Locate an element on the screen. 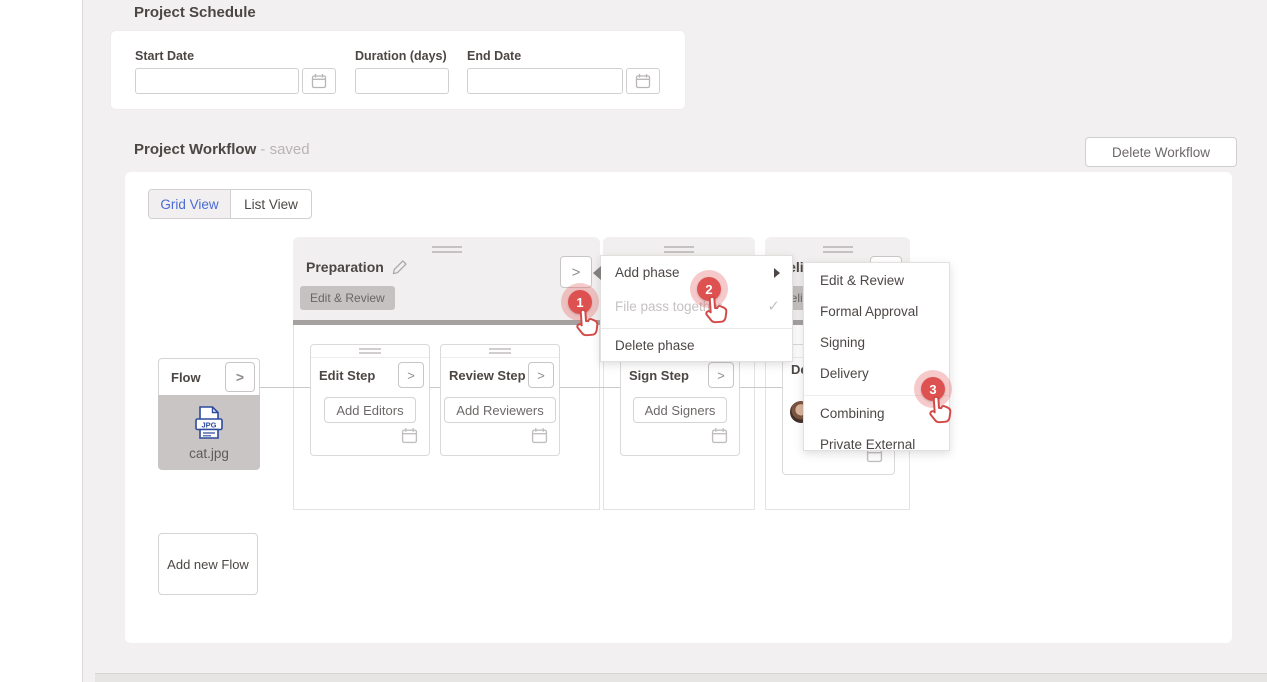 The width and height of the screenshot is (1267, 682). schedule-section-title: Project Schedule is located at coordinates (195, 12).